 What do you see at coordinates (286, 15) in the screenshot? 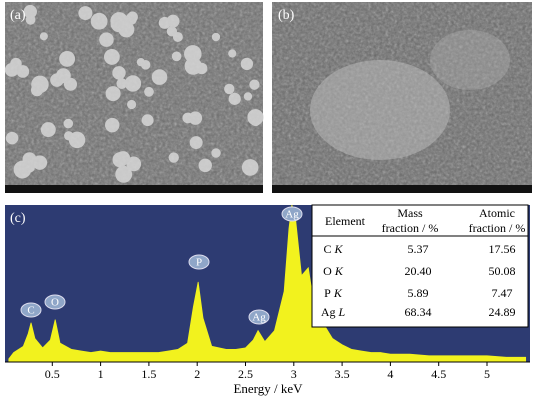
I see `panel-label: (b)` at bounding box center [286, 15].